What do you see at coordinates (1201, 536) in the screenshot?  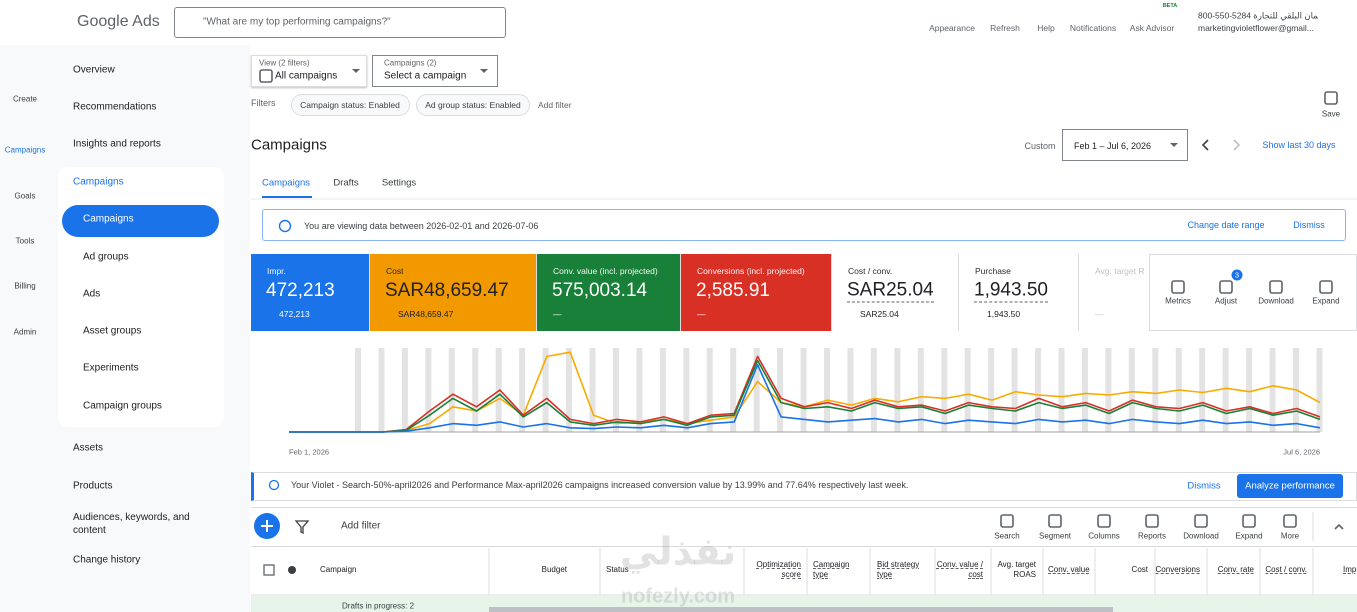 I see `table-tool: Download` at bounding box center [1201, 536].